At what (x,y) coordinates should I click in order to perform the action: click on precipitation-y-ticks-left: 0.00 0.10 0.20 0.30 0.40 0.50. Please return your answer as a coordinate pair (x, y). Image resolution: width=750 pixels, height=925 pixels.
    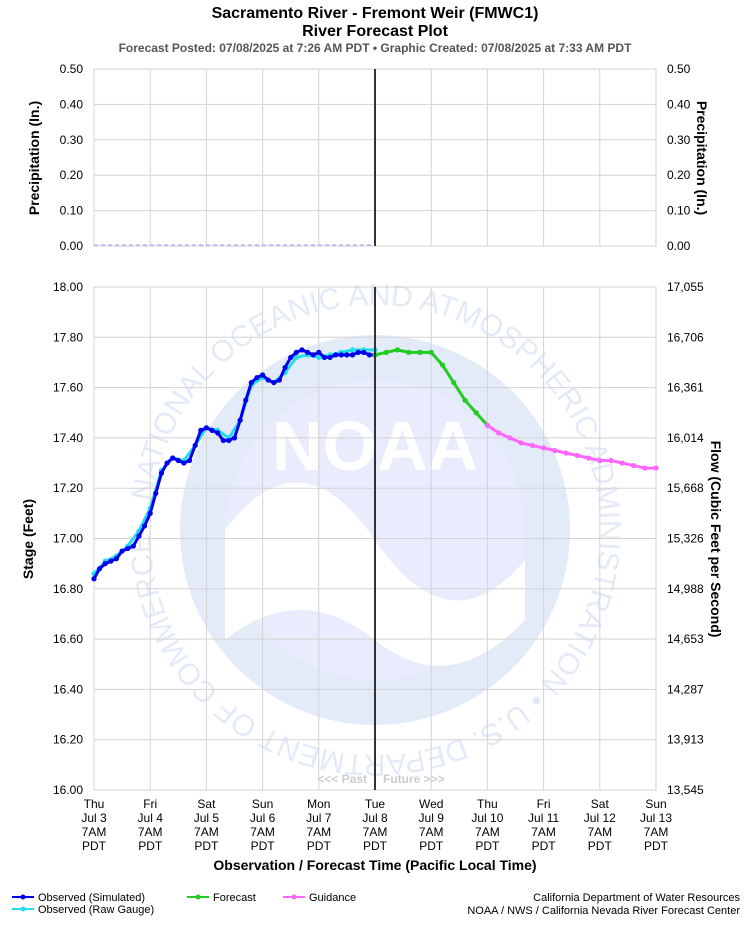
    Looking at the image, I should click on (72, 157).